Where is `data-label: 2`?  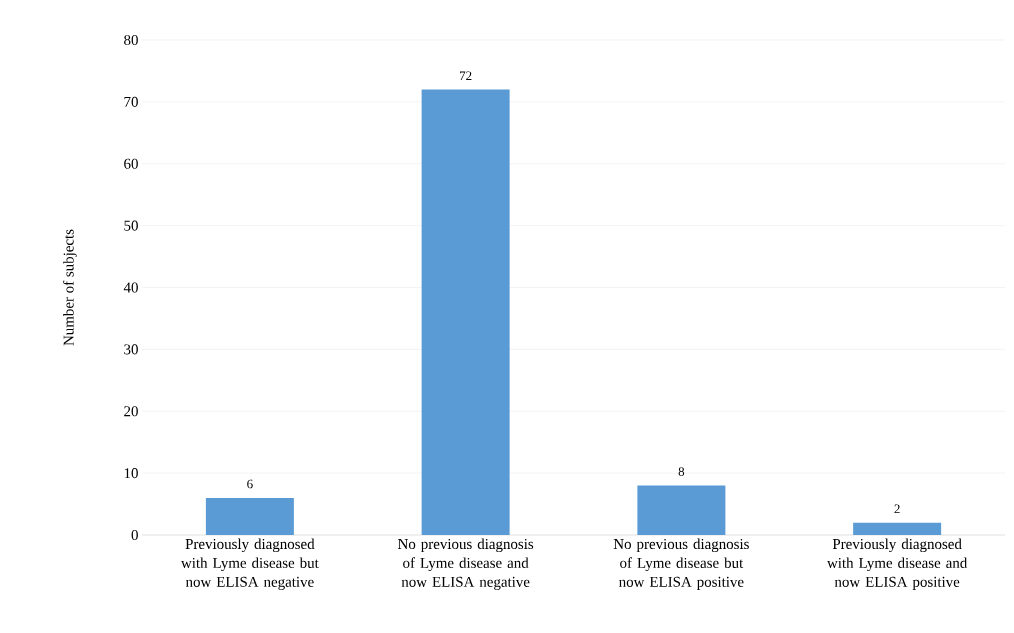 data-label: 2 is located at coordinates (897, 509).